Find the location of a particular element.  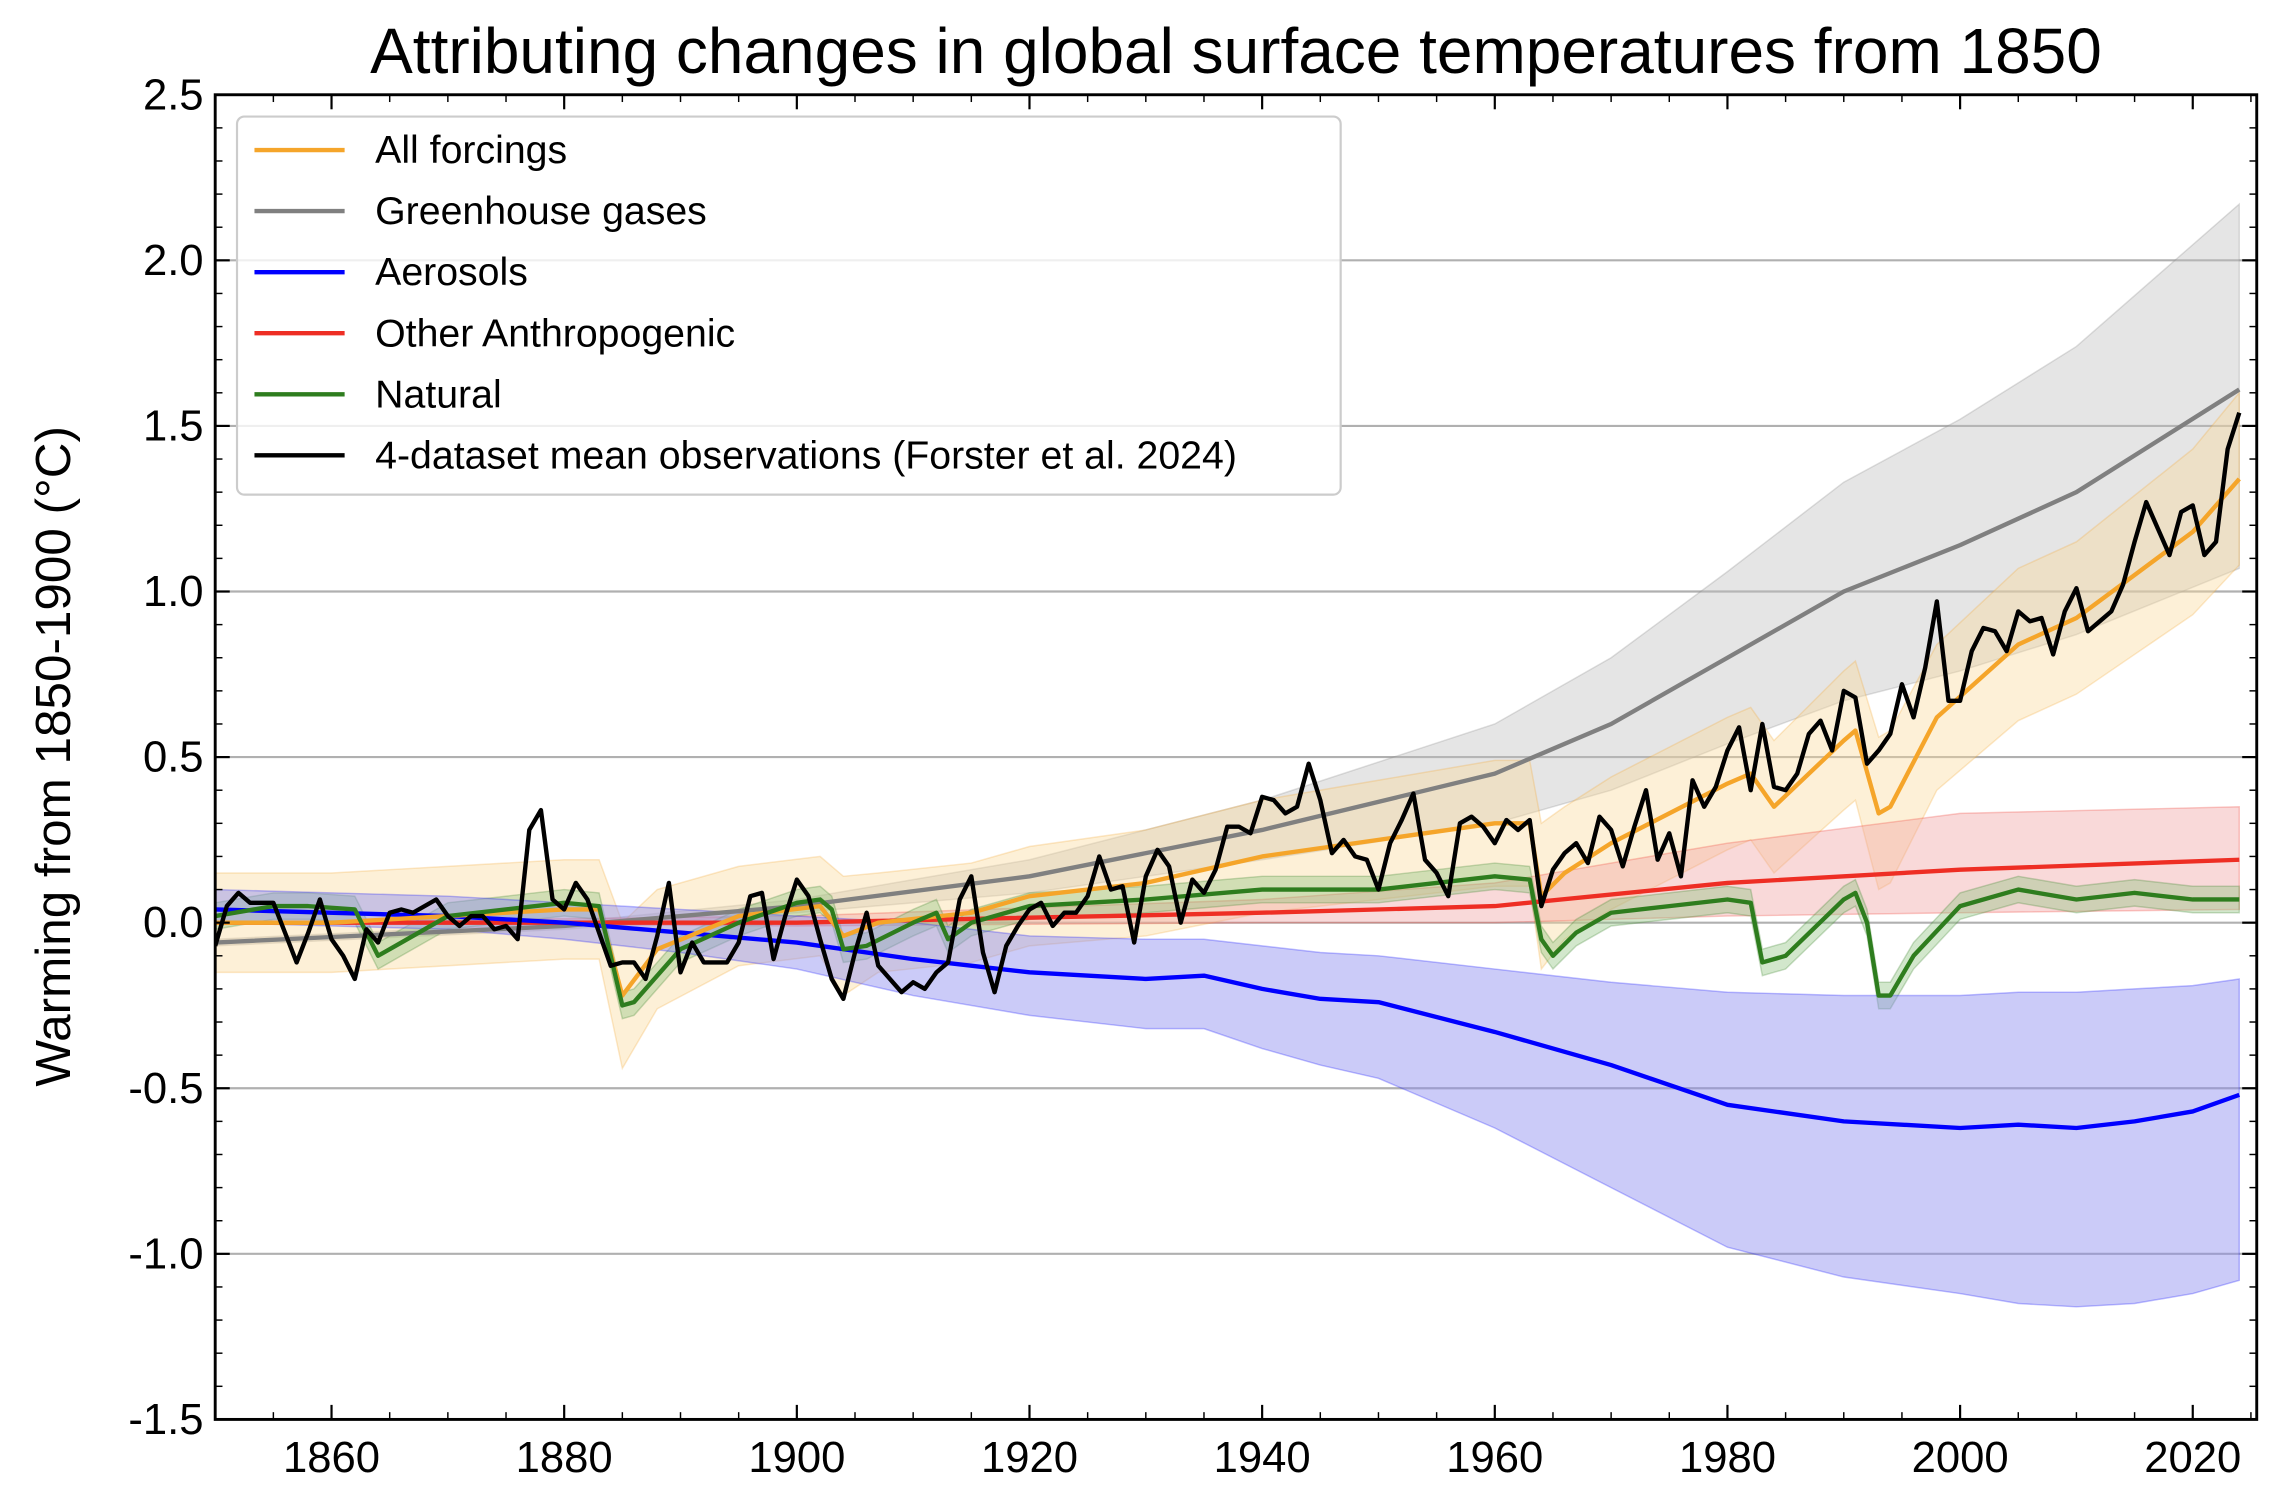

legend-label-aerosols: Aerosols is located at coordinates (451, 272).